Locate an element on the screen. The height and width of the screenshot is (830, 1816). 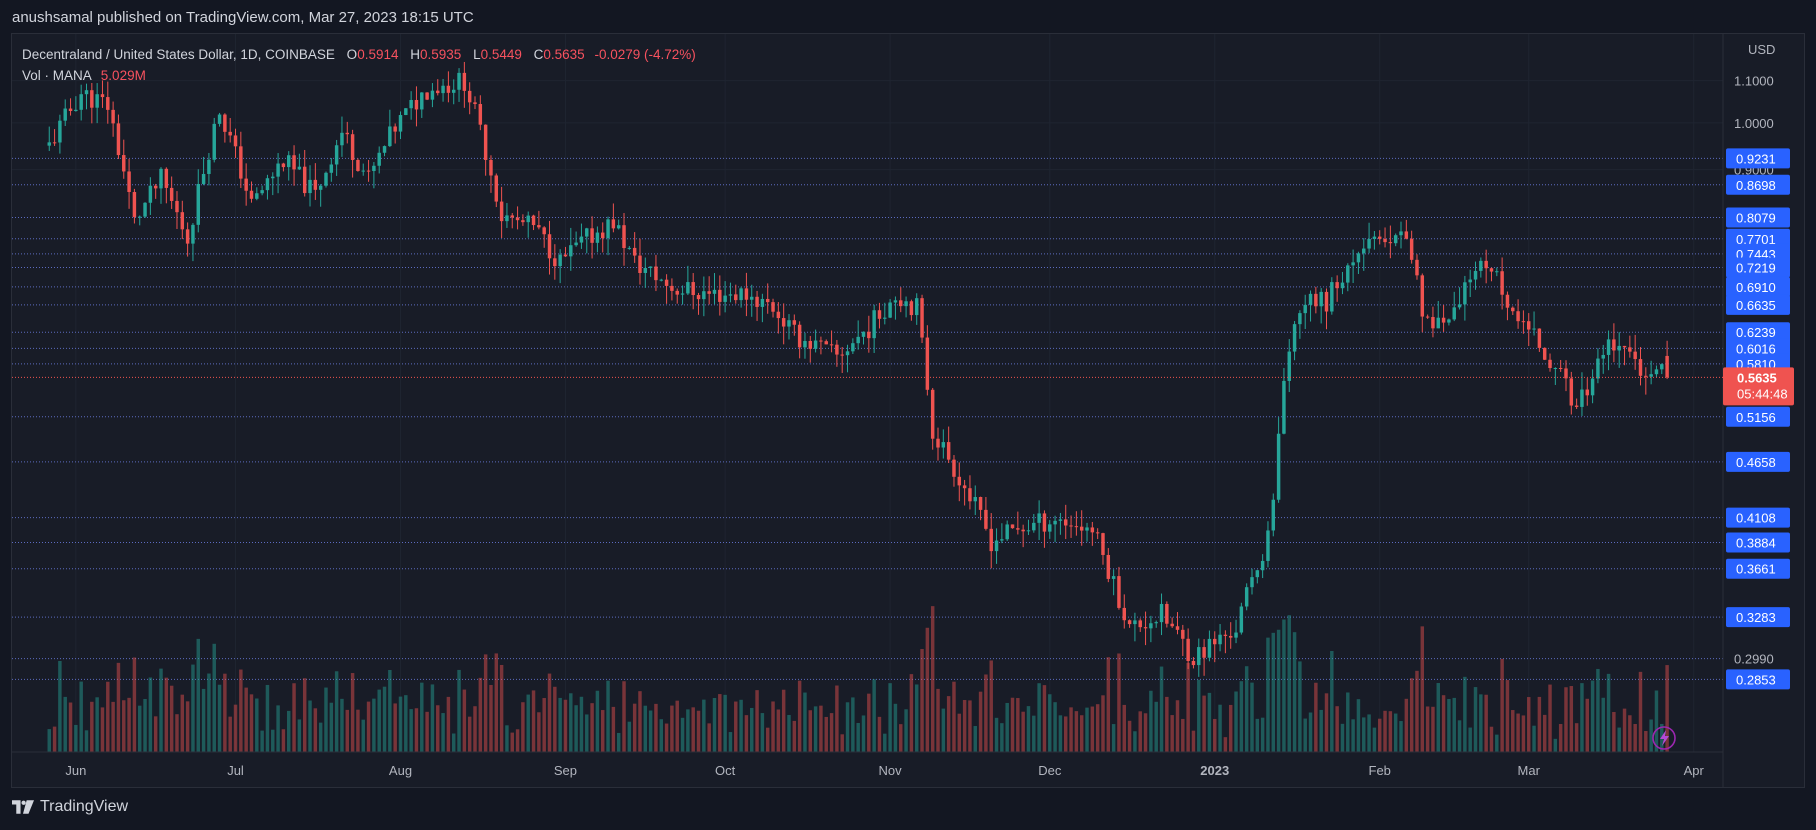
brand-name: TradingView is located at coordinates (84, 806).